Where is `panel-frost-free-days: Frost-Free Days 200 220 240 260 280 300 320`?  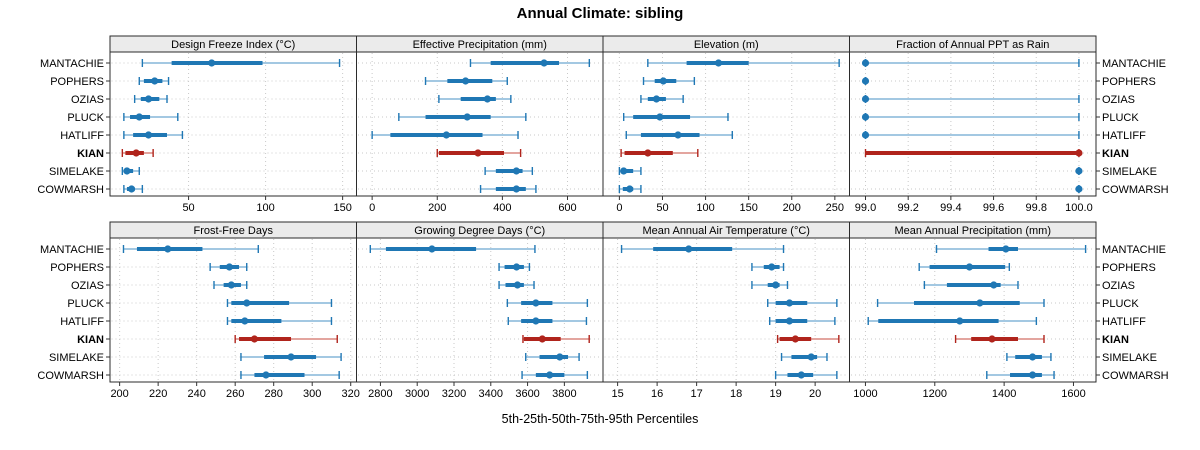
panel-frost-free-days: Frost-Free Days 200 220 240 260 280 300 320 is located at coordinates (233, 310).